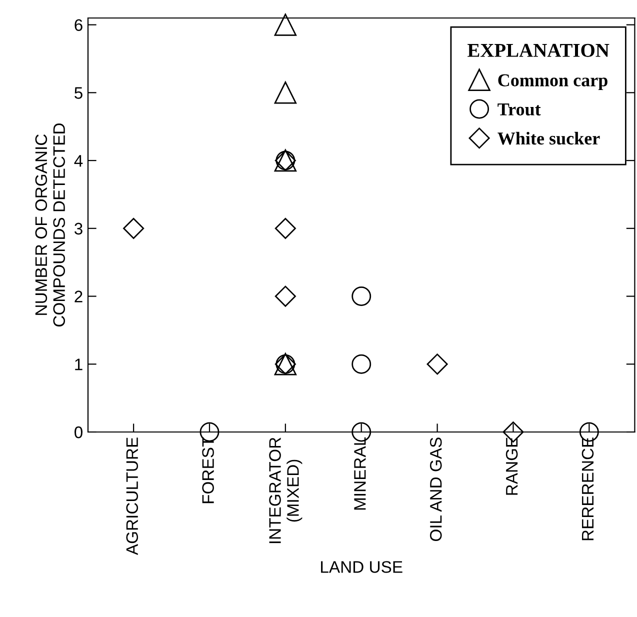 The height and width of the screenshot is (617, 637). What do you see at coordinates (78, 432) in the screenshot?
I see `y-tick-label: 0` at bounding box center [78, 432].